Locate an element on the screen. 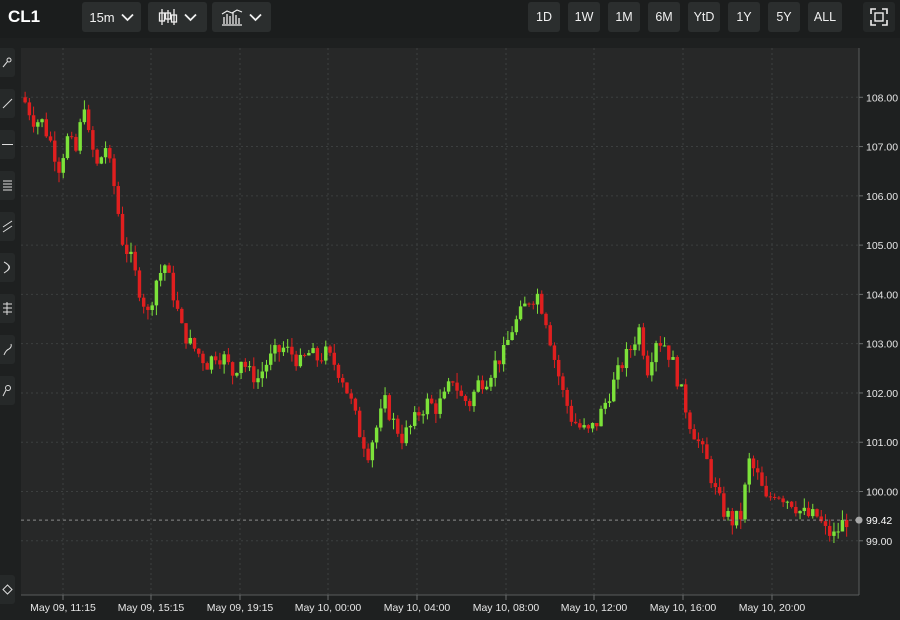  brush-icon is located at coordinates (7, 349).